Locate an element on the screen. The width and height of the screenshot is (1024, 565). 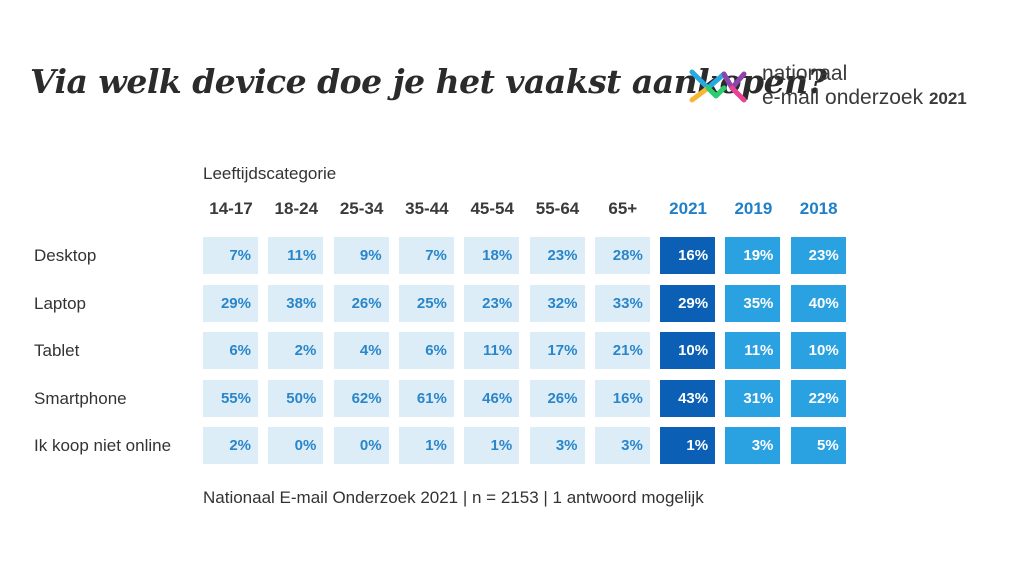
row-label: Smartphone is located at coordinates (80, 398).